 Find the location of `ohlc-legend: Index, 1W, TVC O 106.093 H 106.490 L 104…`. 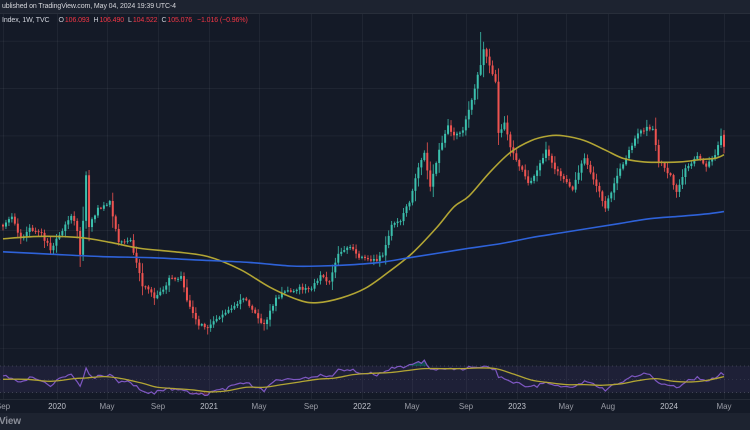

ohlc-legend: Index, 1W, TVC O 106.093 H 106.490 L 104… is located at coordinates (125, 20).